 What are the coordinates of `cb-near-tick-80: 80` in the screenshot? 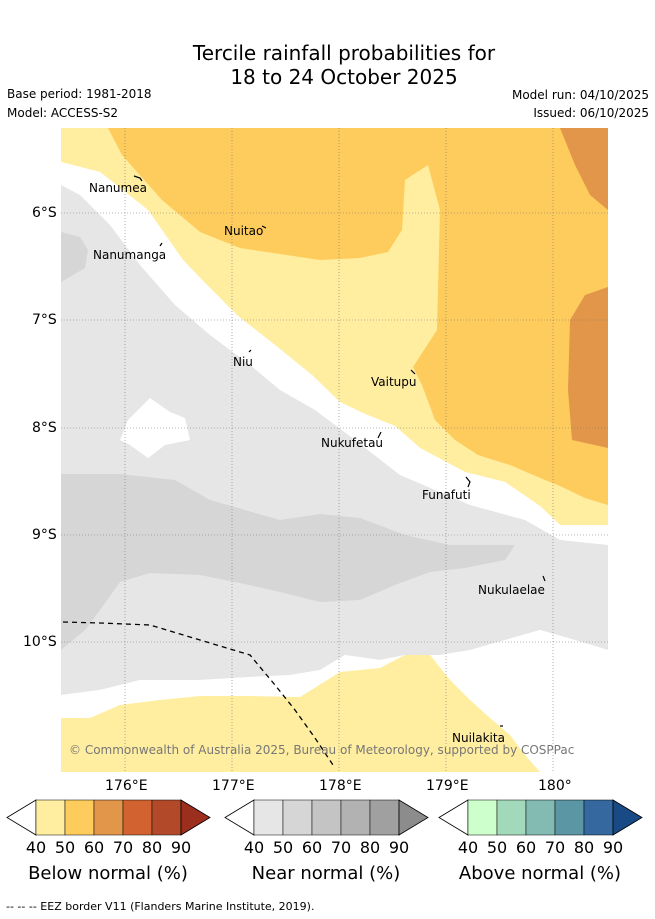 It's located at (370, 847).